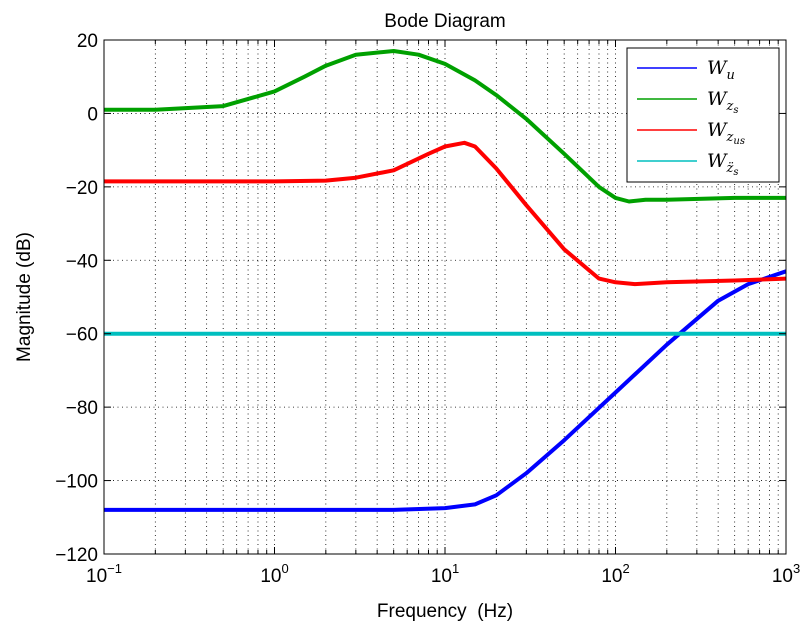 Image resolution: width=805 pixels, height=631 pixels. What do you see at coordinates (76, 482) in the screenshot?
I see `y-tick-label: −100` at bounding box center [76, 482].